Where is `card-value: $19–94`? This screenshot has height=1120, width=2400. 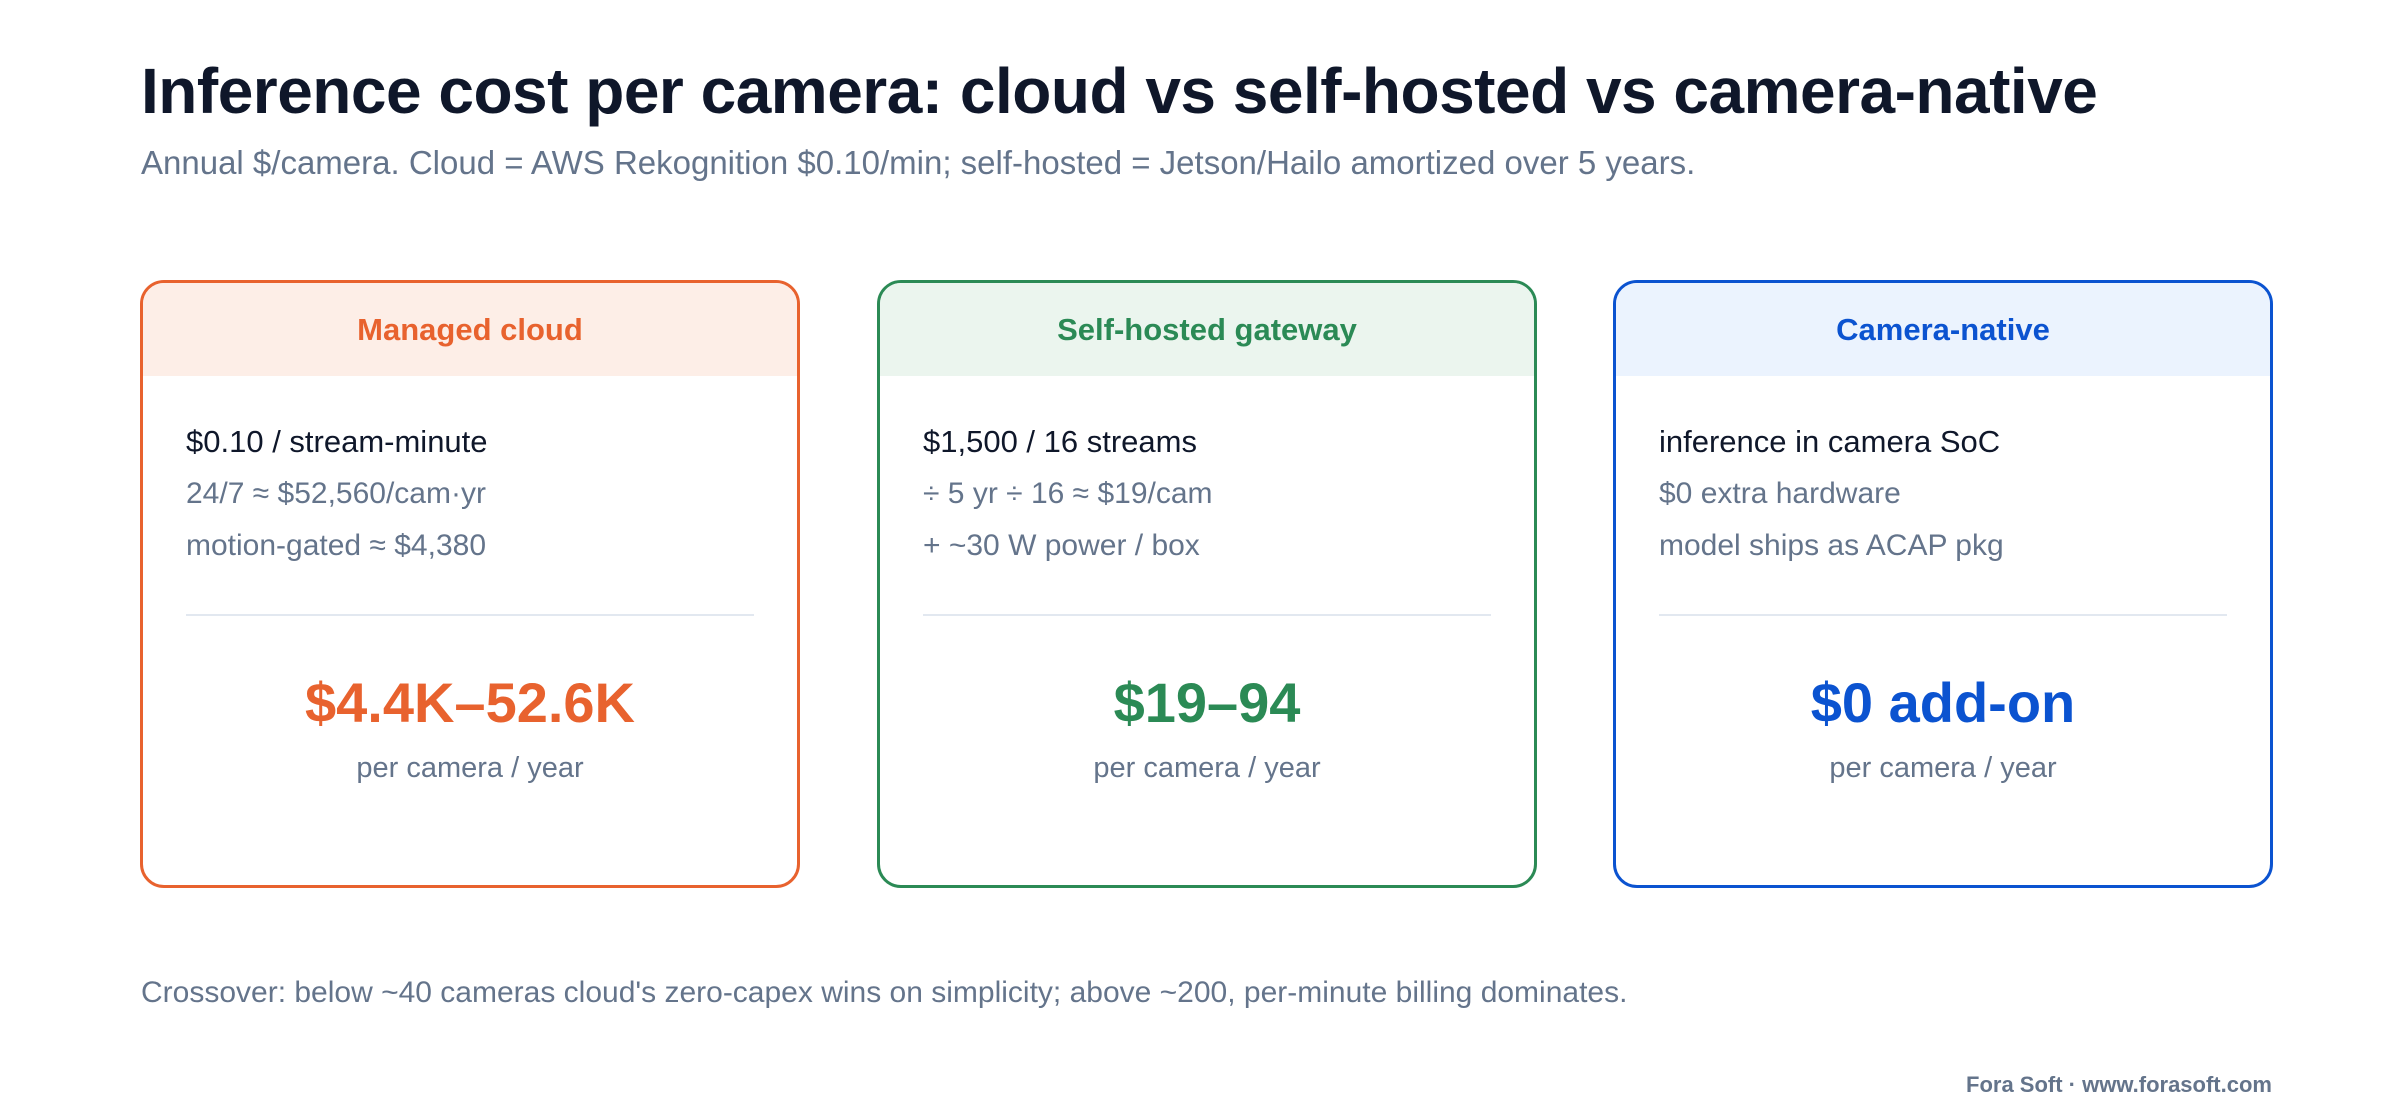 card-value: $19–94 is located at coordinates (1207, 702).